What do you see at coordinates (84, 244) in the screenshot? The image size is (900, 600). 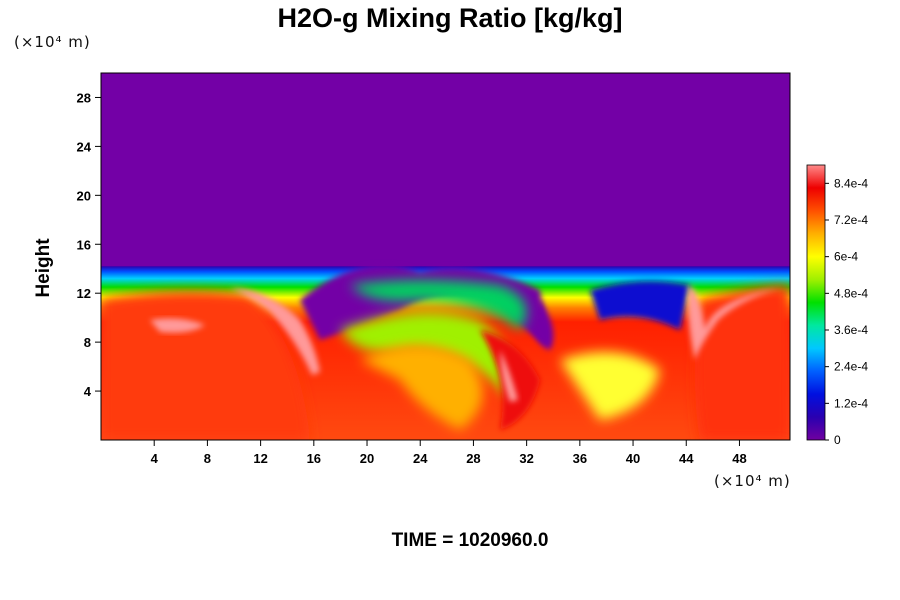 I see `y-tick-label: 16` at bounding box center [84, 244].